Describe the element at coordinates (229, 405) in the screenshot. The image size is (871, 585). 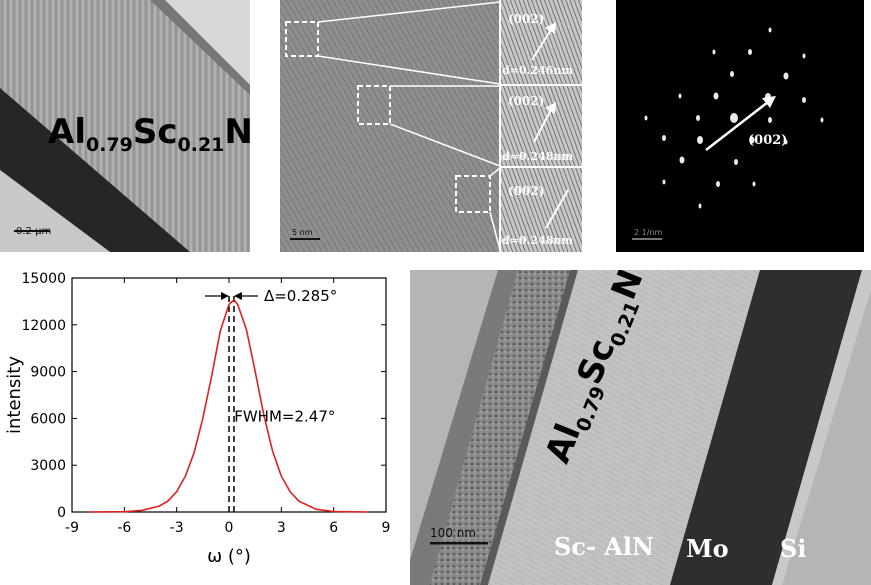
I see `series-line` at that location.